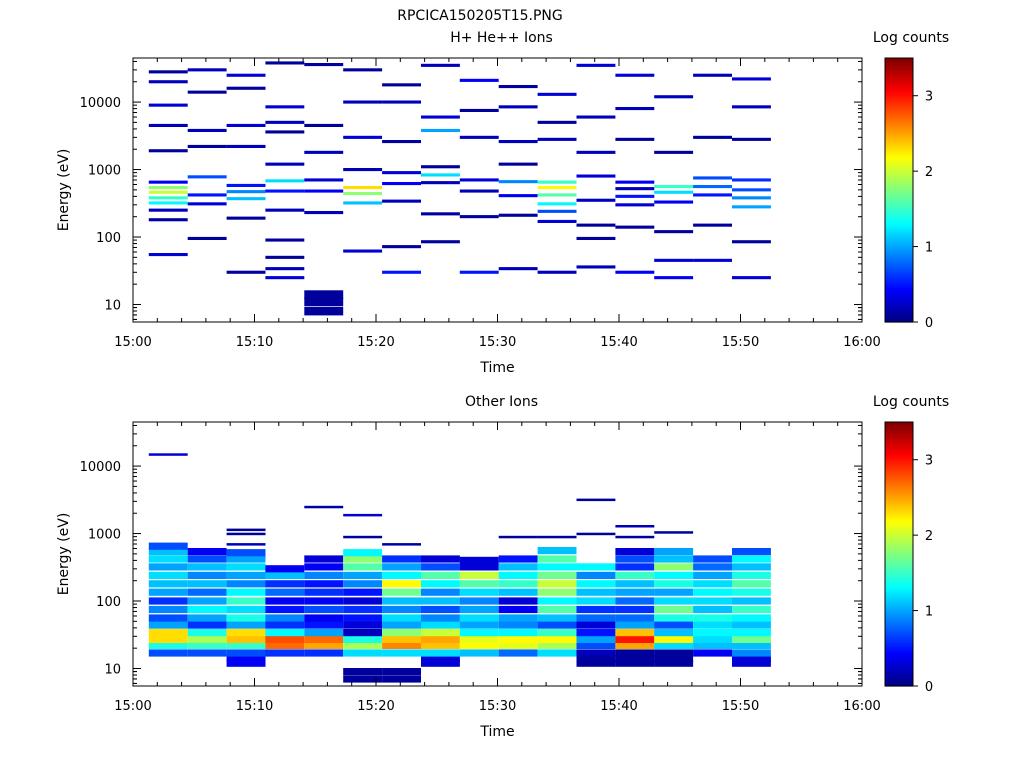 This screenshot has height=768, width=1024. I want to click on colorbar-tick-label: 3, so click(929, 97).